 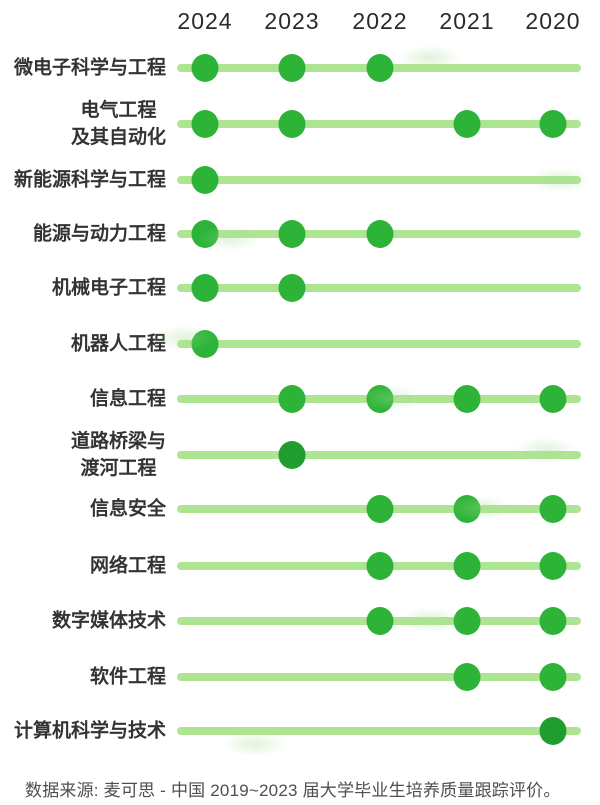 What do you see at coordinates (127, 399) in the screenshot?
I see `row-label: 信息工程` at bounding box center [127, 399].